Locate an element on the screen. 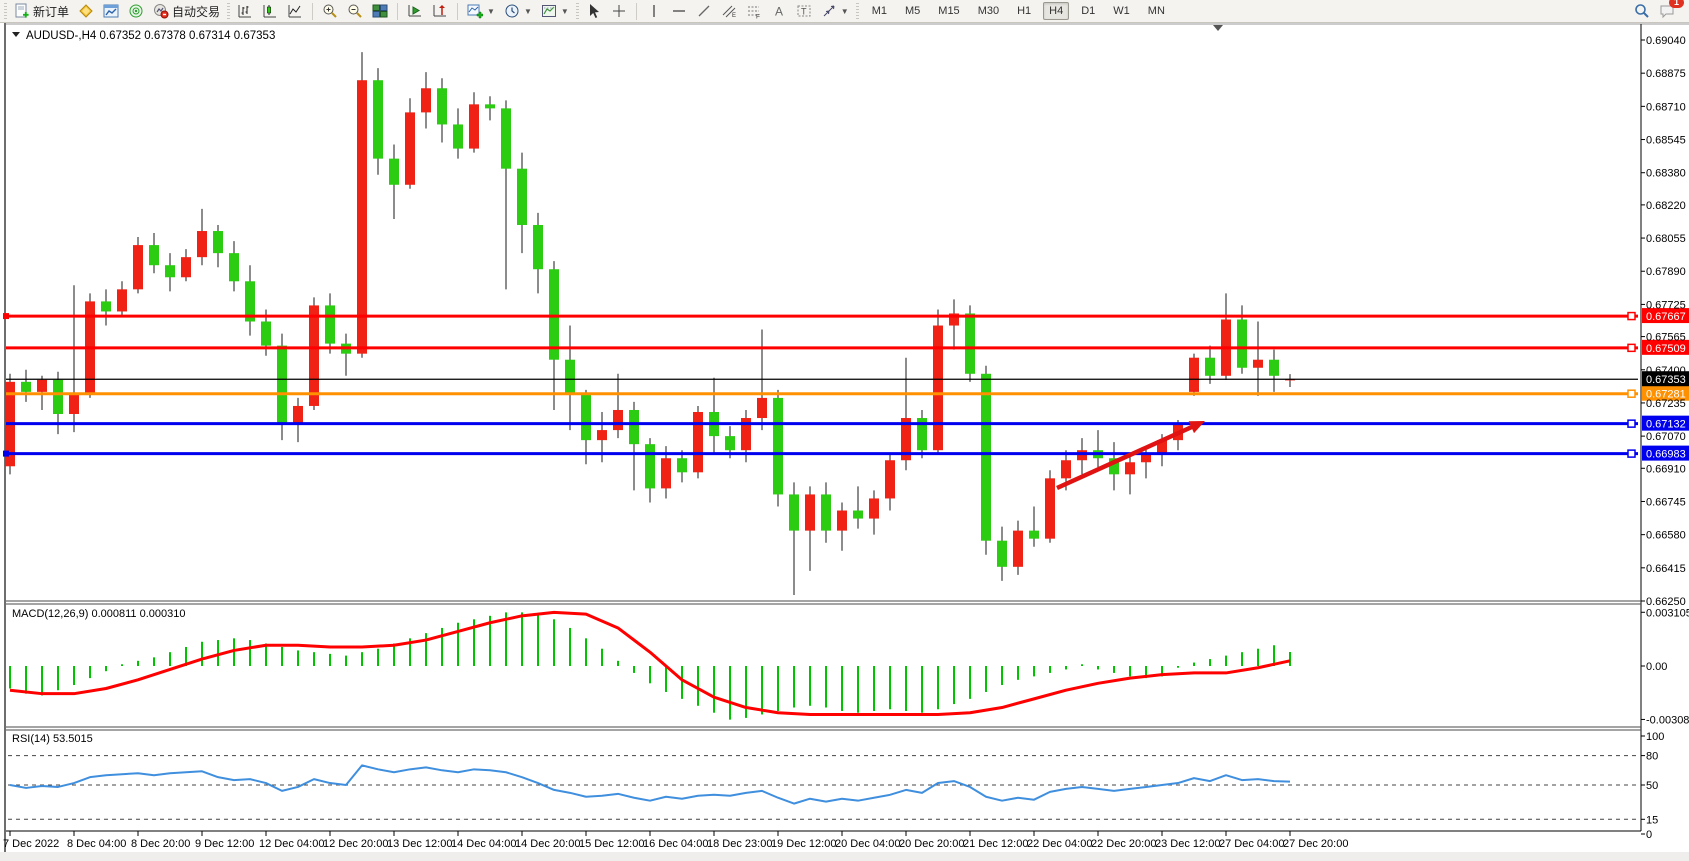  timeframe-h4: H4 is located at coordinates (1056, 11).